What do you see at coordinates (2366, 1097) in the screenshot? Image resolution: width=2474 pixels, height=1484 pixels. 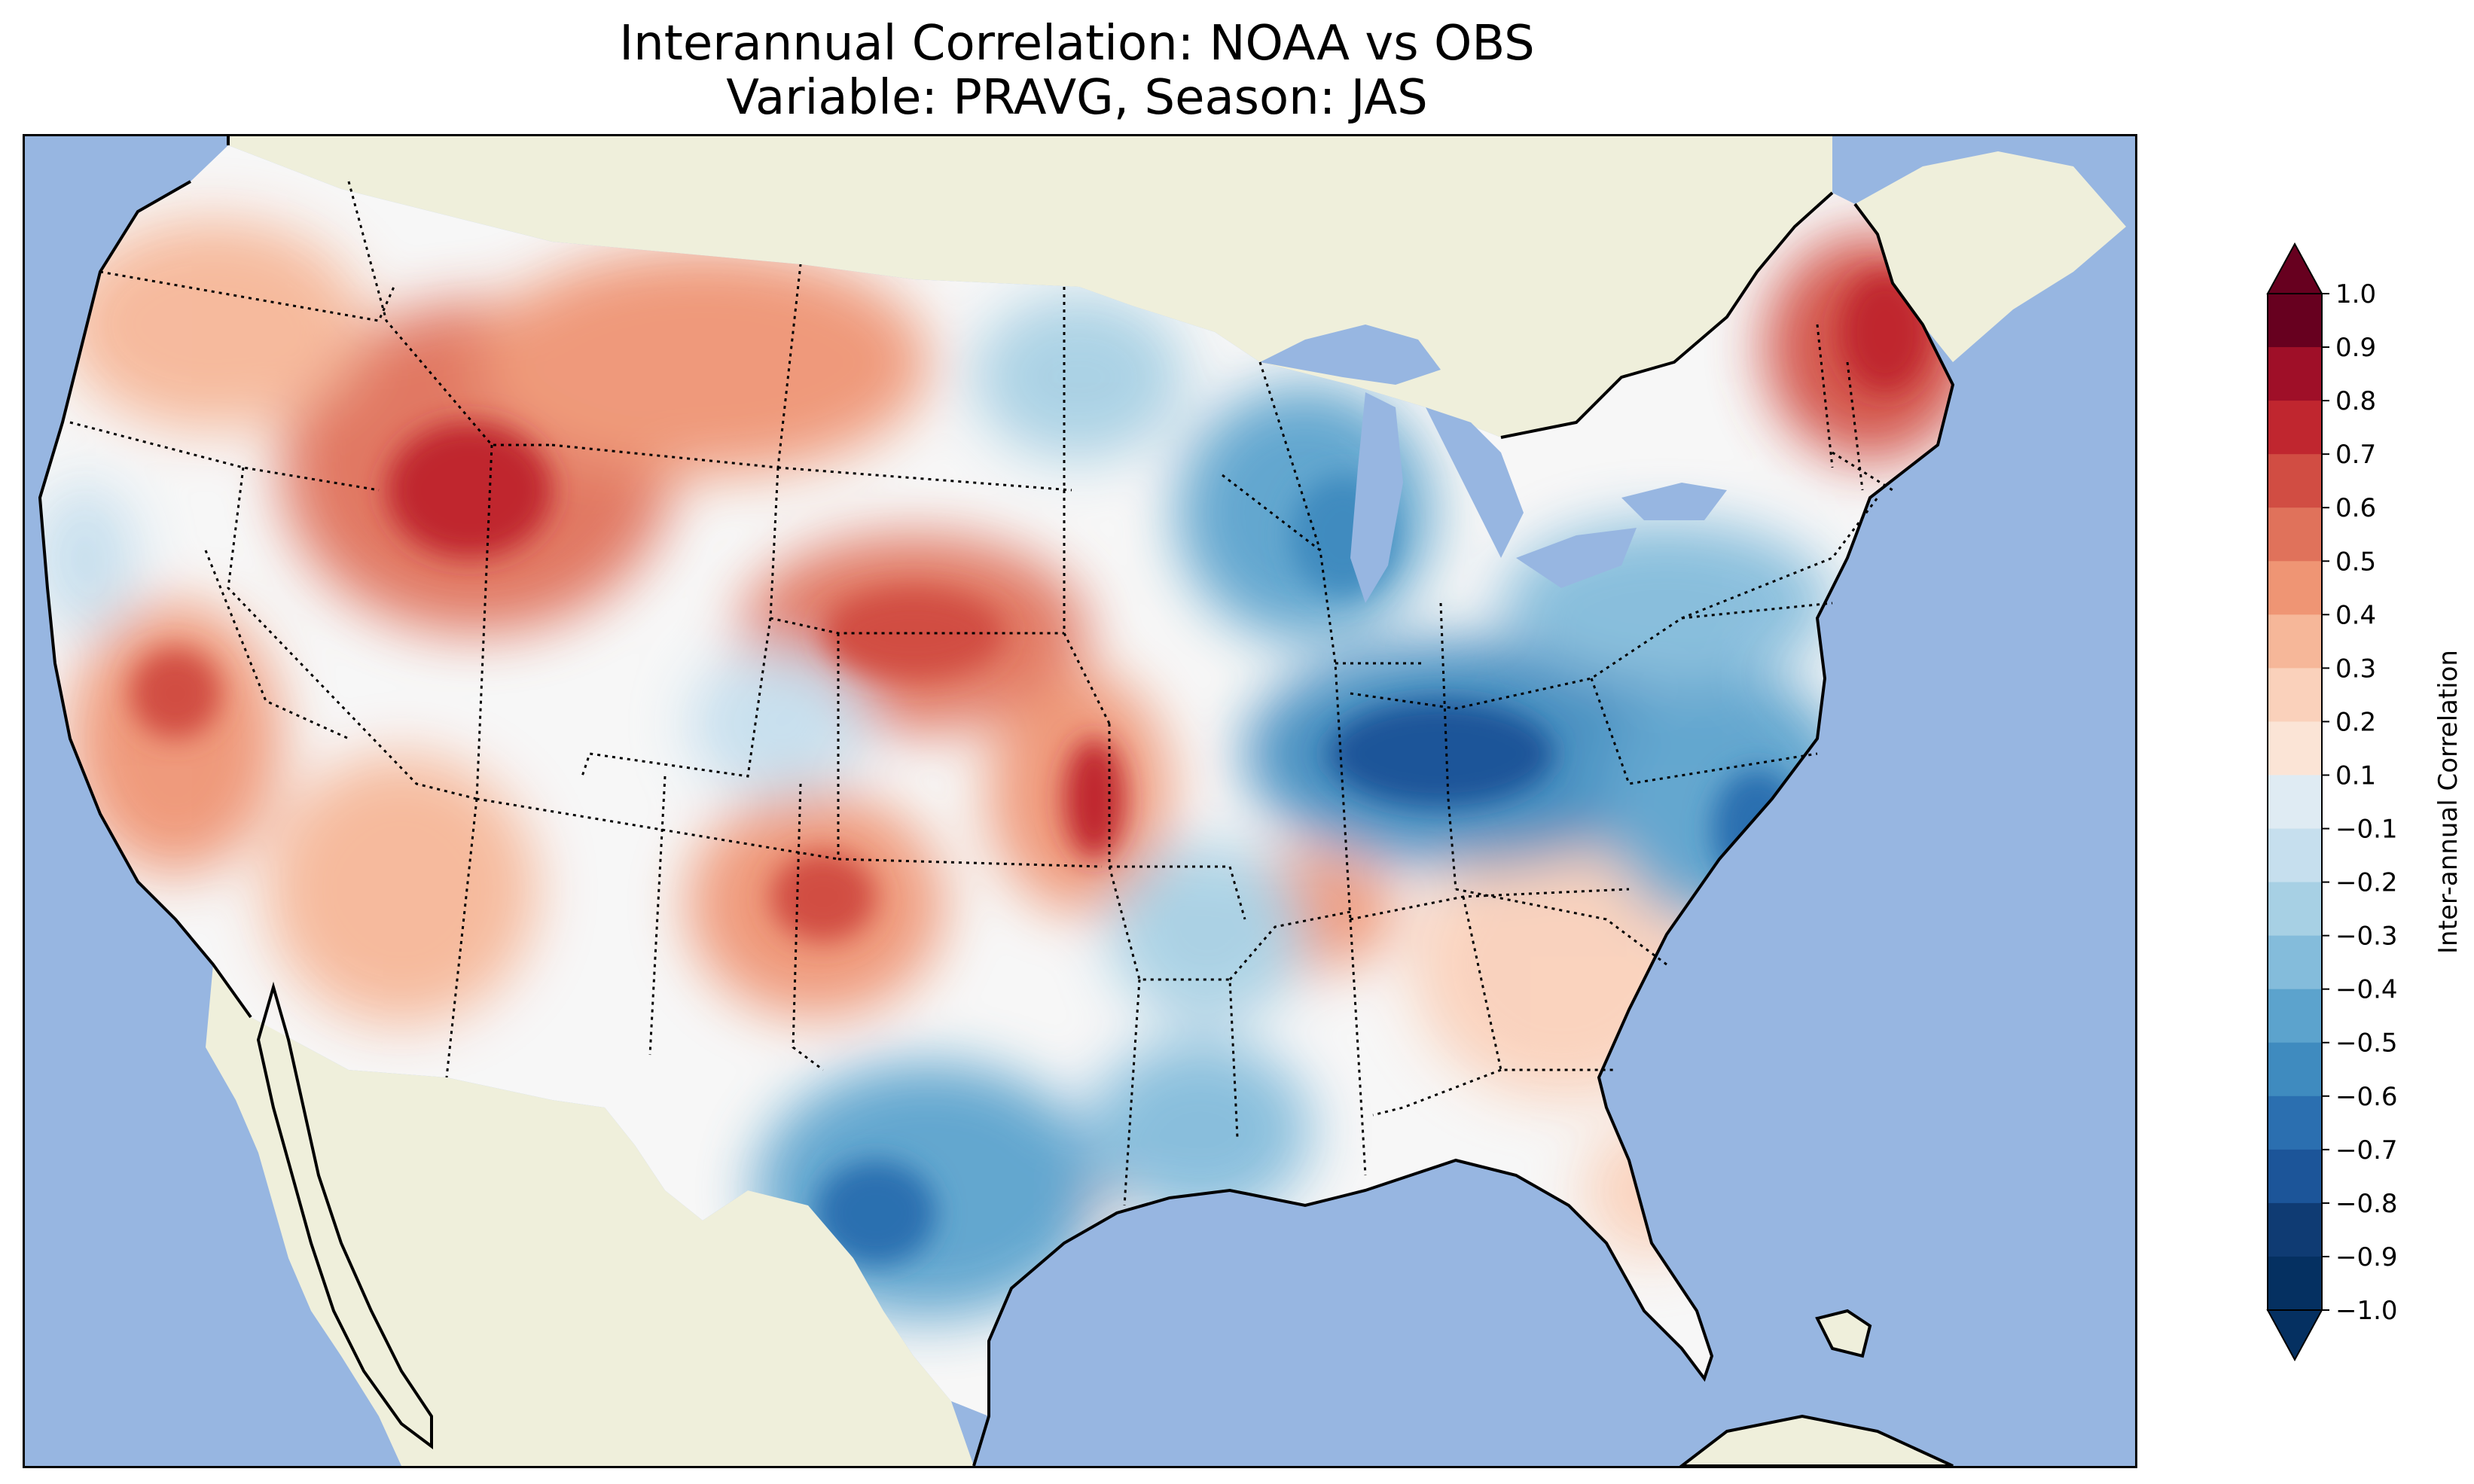 I see `colorbar-tick-label: −0.6` at bounding box center [2366, 1097].